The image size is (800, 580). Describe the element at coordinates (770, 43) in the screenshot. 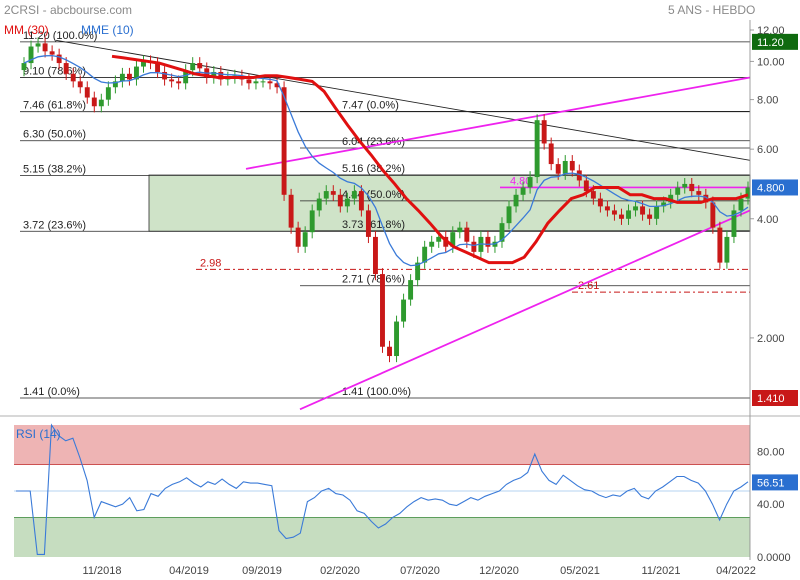

I see `price-badge-label-0: 11.20` at that location.